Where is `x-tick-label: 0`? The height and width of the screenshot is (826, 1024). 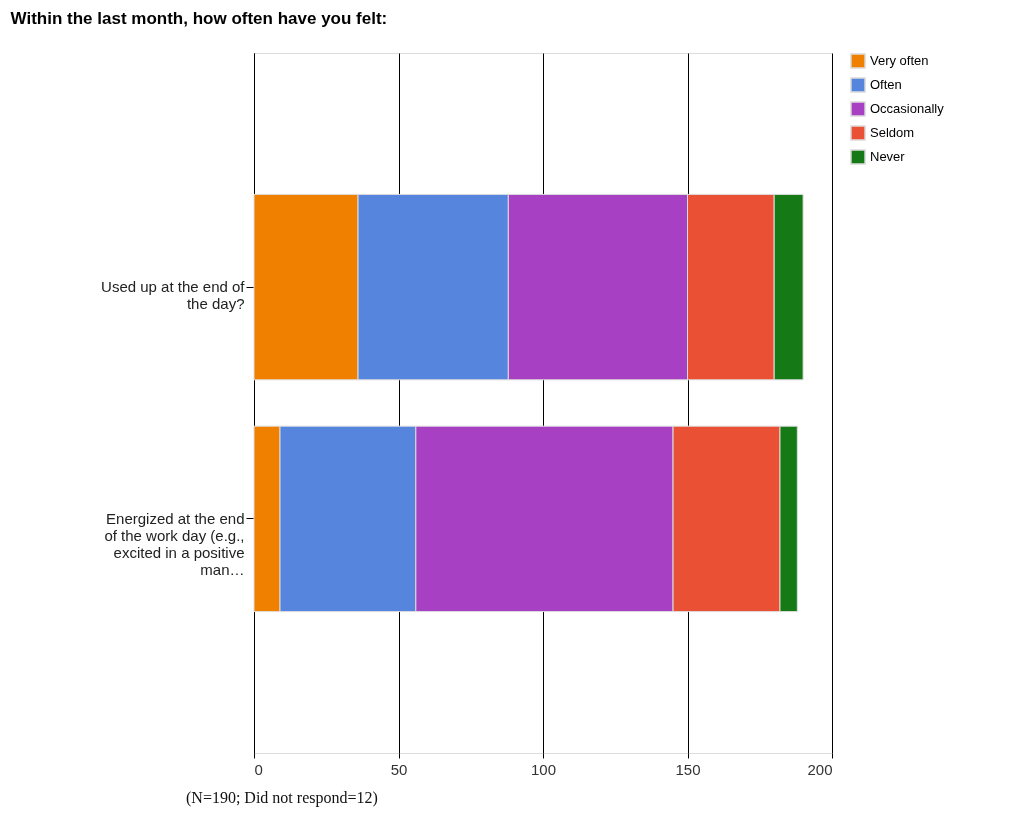 x-tick-label: 0 is located at coordinates (258, 769).